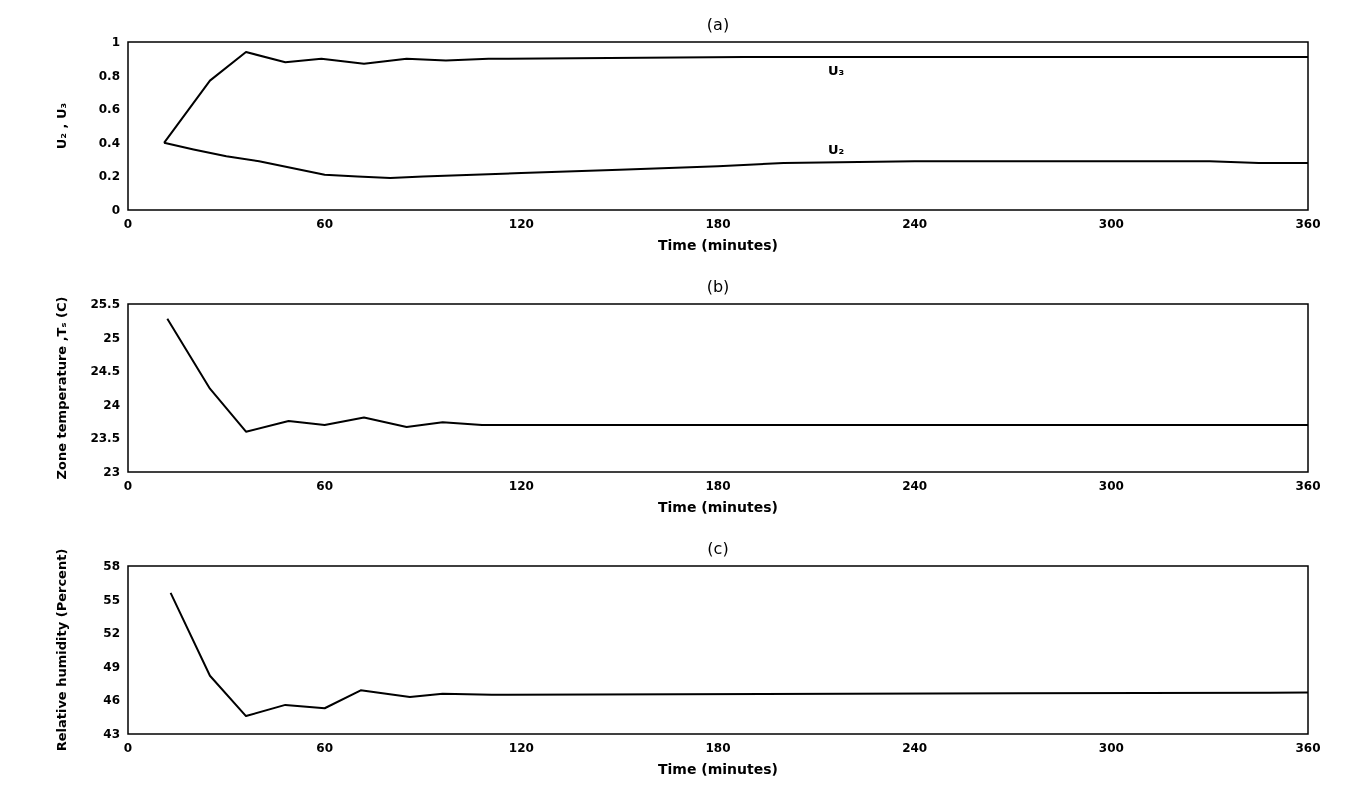  Describe the element at coordinates (115, 42) in the screenshot. I see `y-tick-label: 1` at that location.